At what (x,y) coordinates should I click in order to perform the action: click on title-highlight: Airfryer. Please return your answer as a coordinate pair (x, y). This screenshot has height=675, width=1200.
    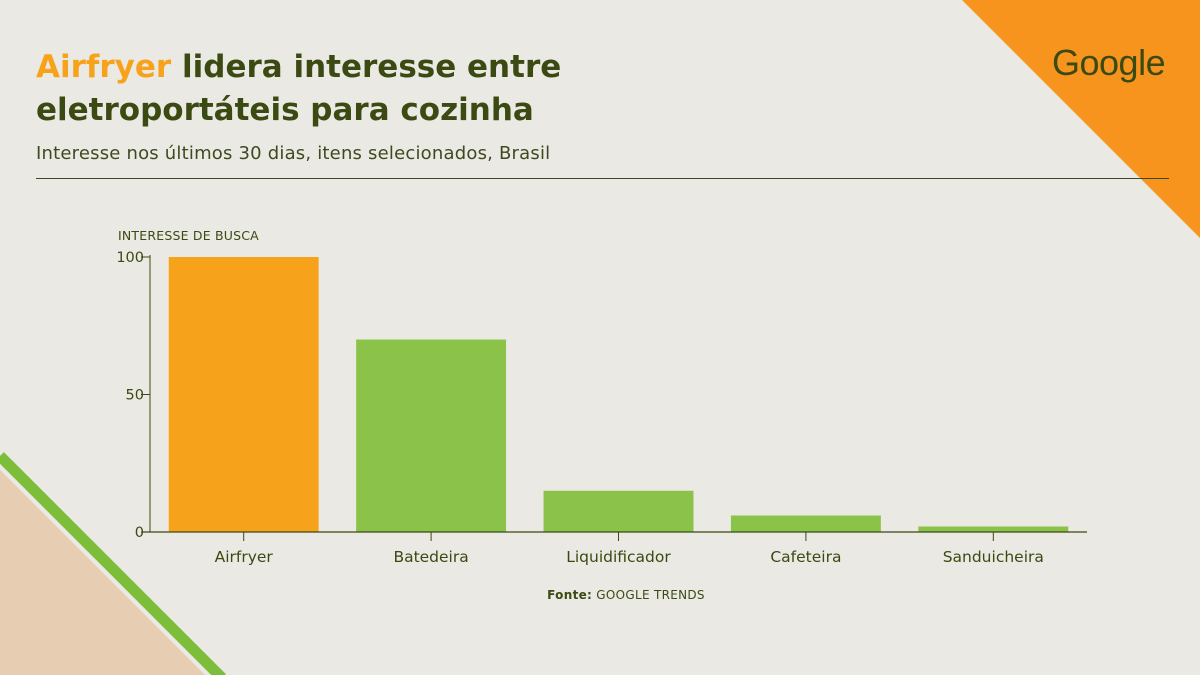
    Looking at the image, I should click on (104, 67).